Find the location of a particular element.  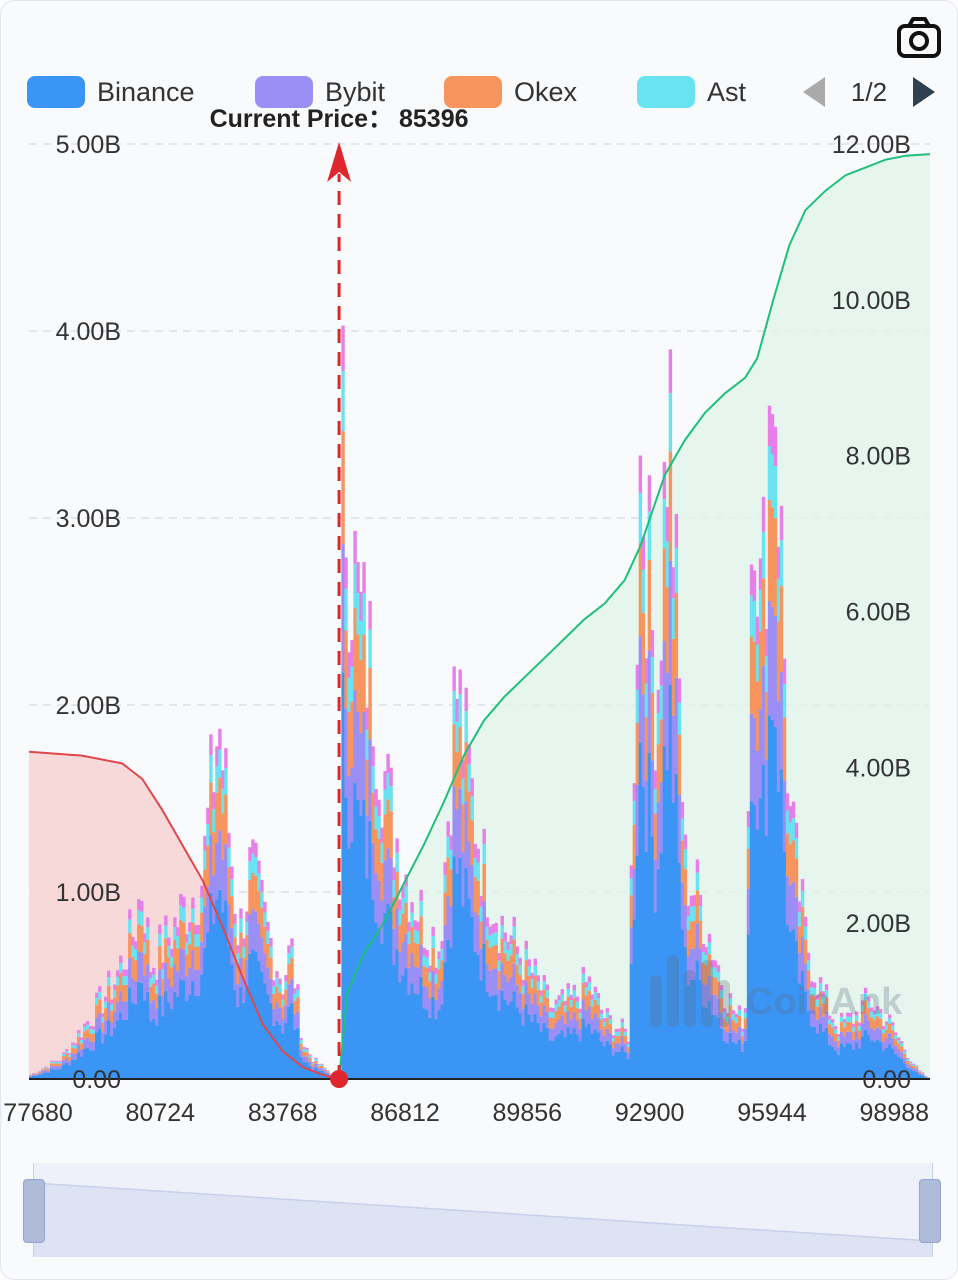

legend-item-okex: Okex is located at coordinates (510, 92).